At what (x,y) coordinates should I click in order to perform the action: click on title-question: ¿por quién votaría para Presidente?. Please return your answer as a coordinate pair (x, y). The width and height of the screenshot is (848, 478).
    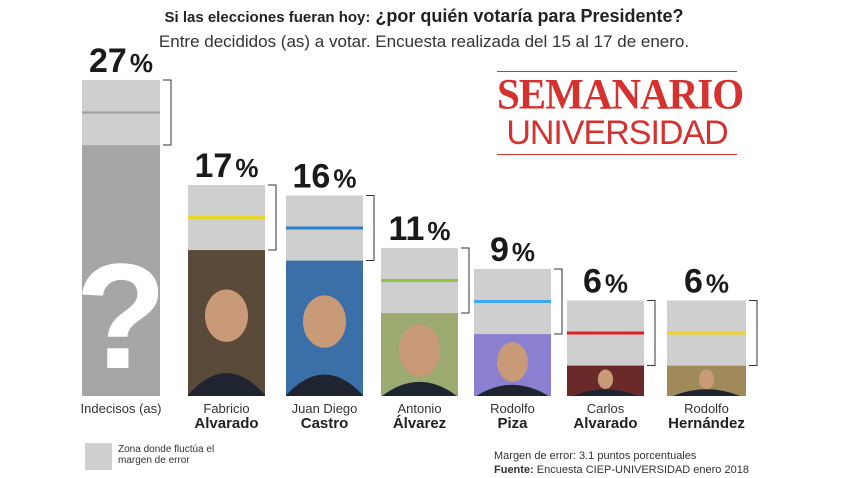
    Looking at the image, I should click on (529, 16).